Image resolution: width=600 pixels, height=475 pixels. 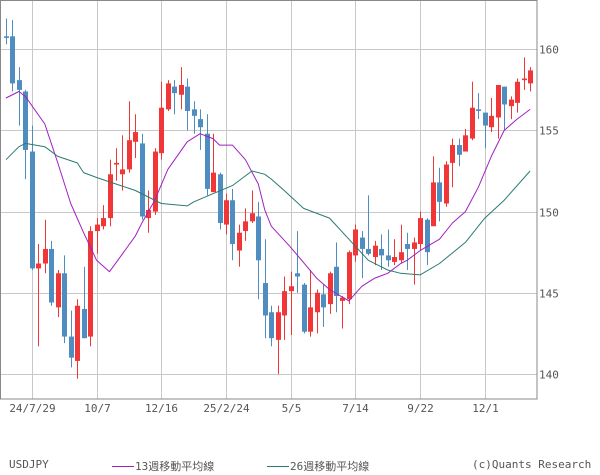 What do you see at coordinates (532, 464) in the screenshot?
I see `copyright-text: (c)Quants Research` at bounding box center [532, 464].